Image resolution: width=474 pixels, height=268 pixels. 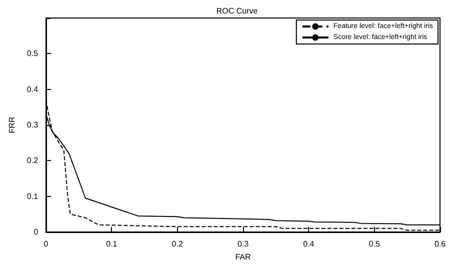 I want to click on y-axis-title: FRR, so click(x=12, y=125).